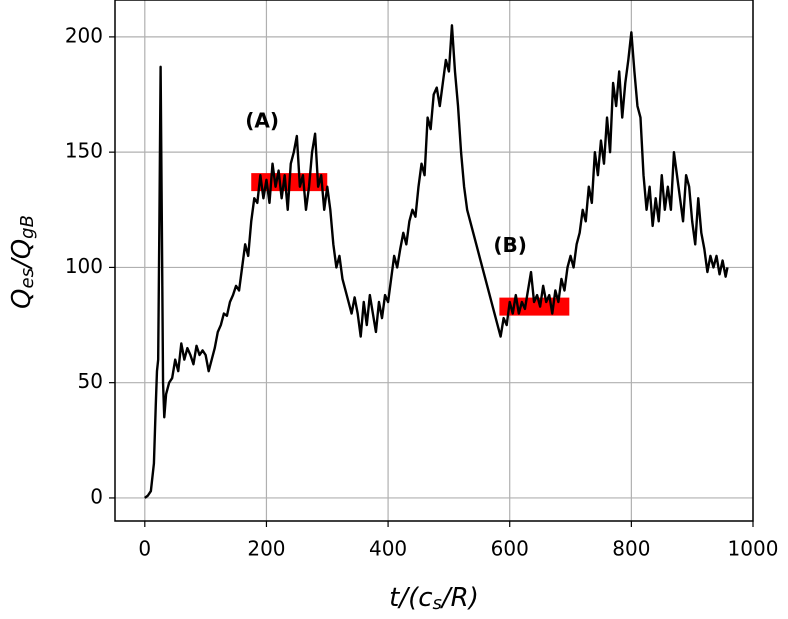  I want to click on y-tick-label: 100, so click(84, 266).